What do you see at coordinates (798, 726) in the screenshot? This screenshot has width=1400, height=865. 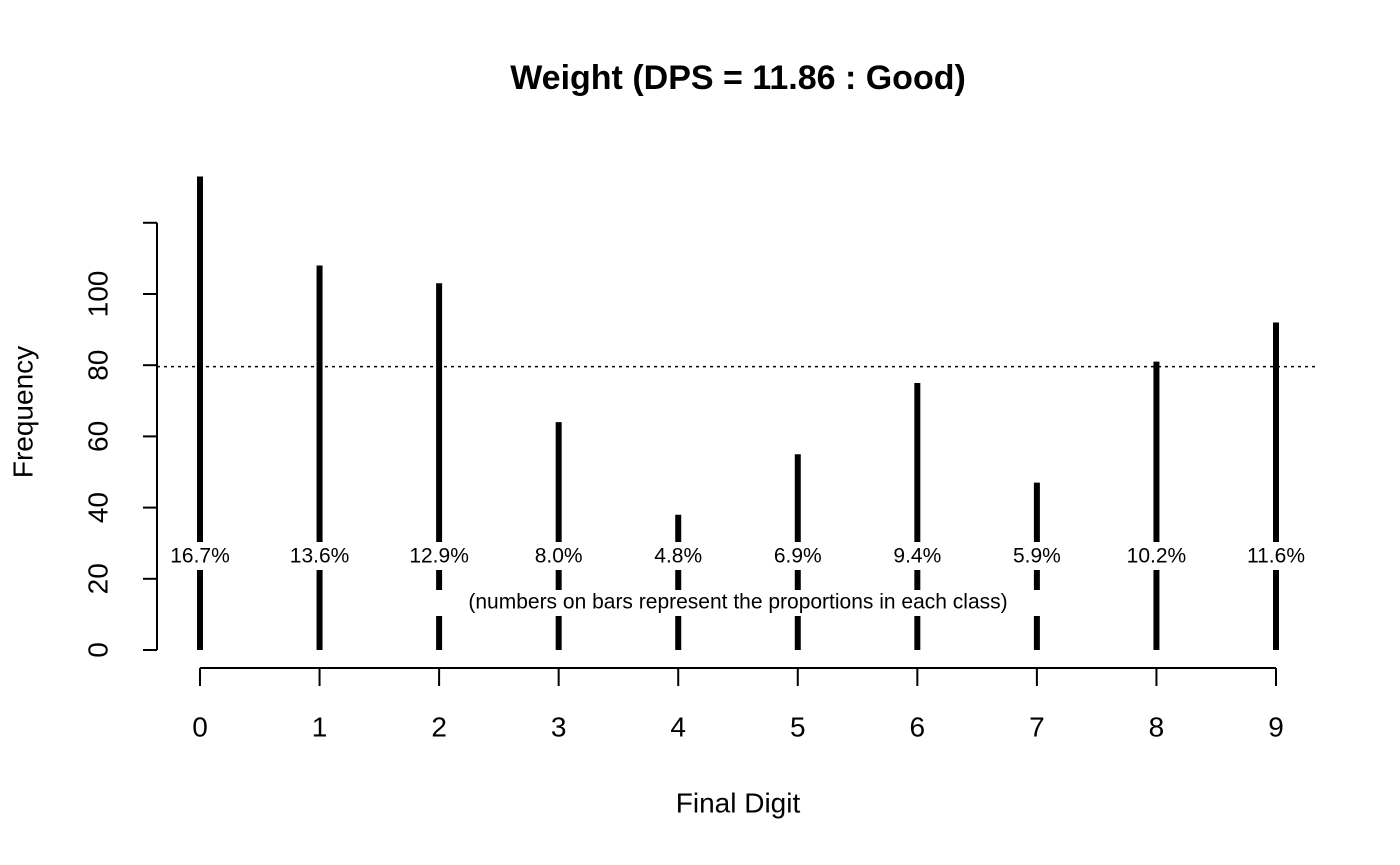 I see `x-tick-label: 5` at bounding box center [798, 726].